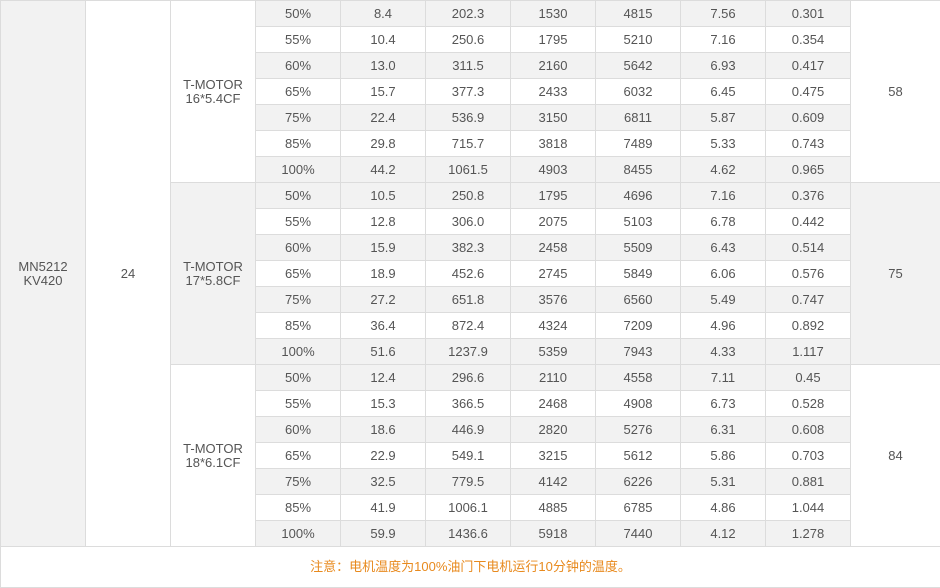 This screenshot has width=940, height=588. Describe the element at coordinates (553, 66) in the screenshot. I see `data-cell: 2160` at that location.